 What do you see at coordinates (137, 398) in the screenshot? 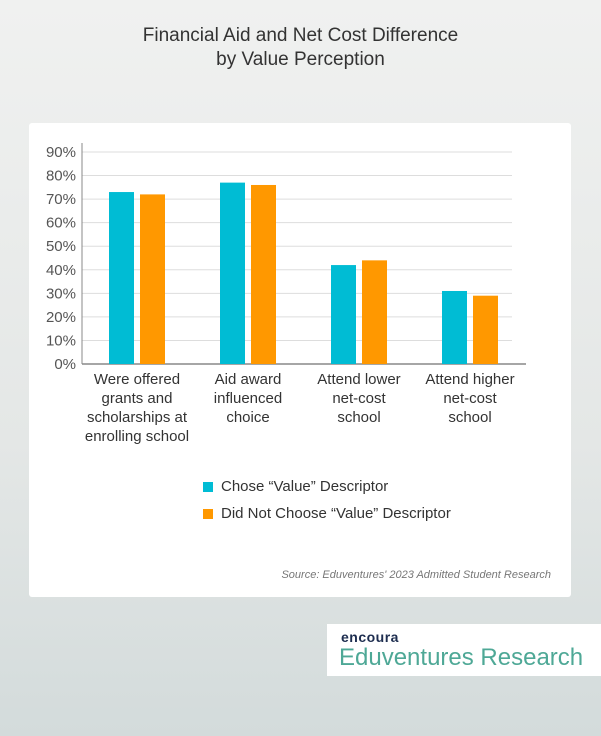
I see `x-category-label: grants and` at bounding box center [137, 398].